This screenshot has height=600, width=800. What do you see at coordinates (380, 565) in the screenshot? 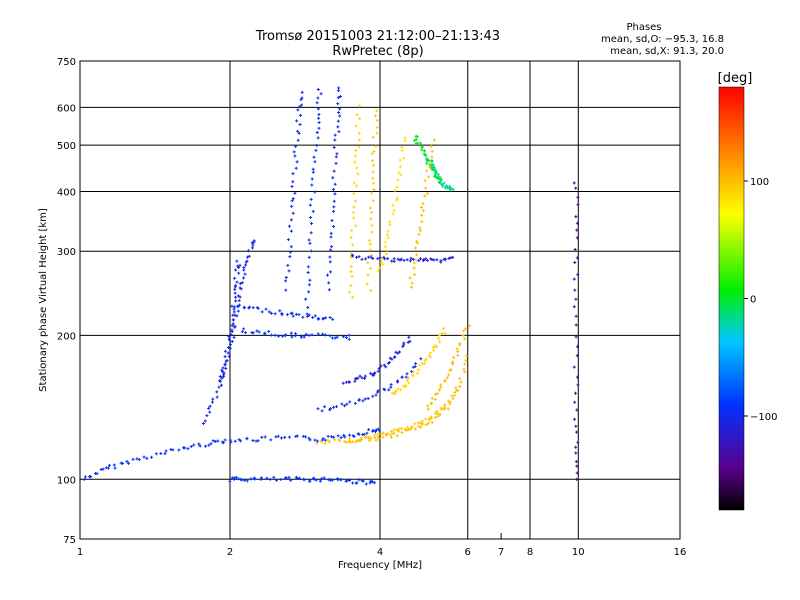
I see `x-axis-label: Frequency [MHz]` at bounding box center [380, 565].